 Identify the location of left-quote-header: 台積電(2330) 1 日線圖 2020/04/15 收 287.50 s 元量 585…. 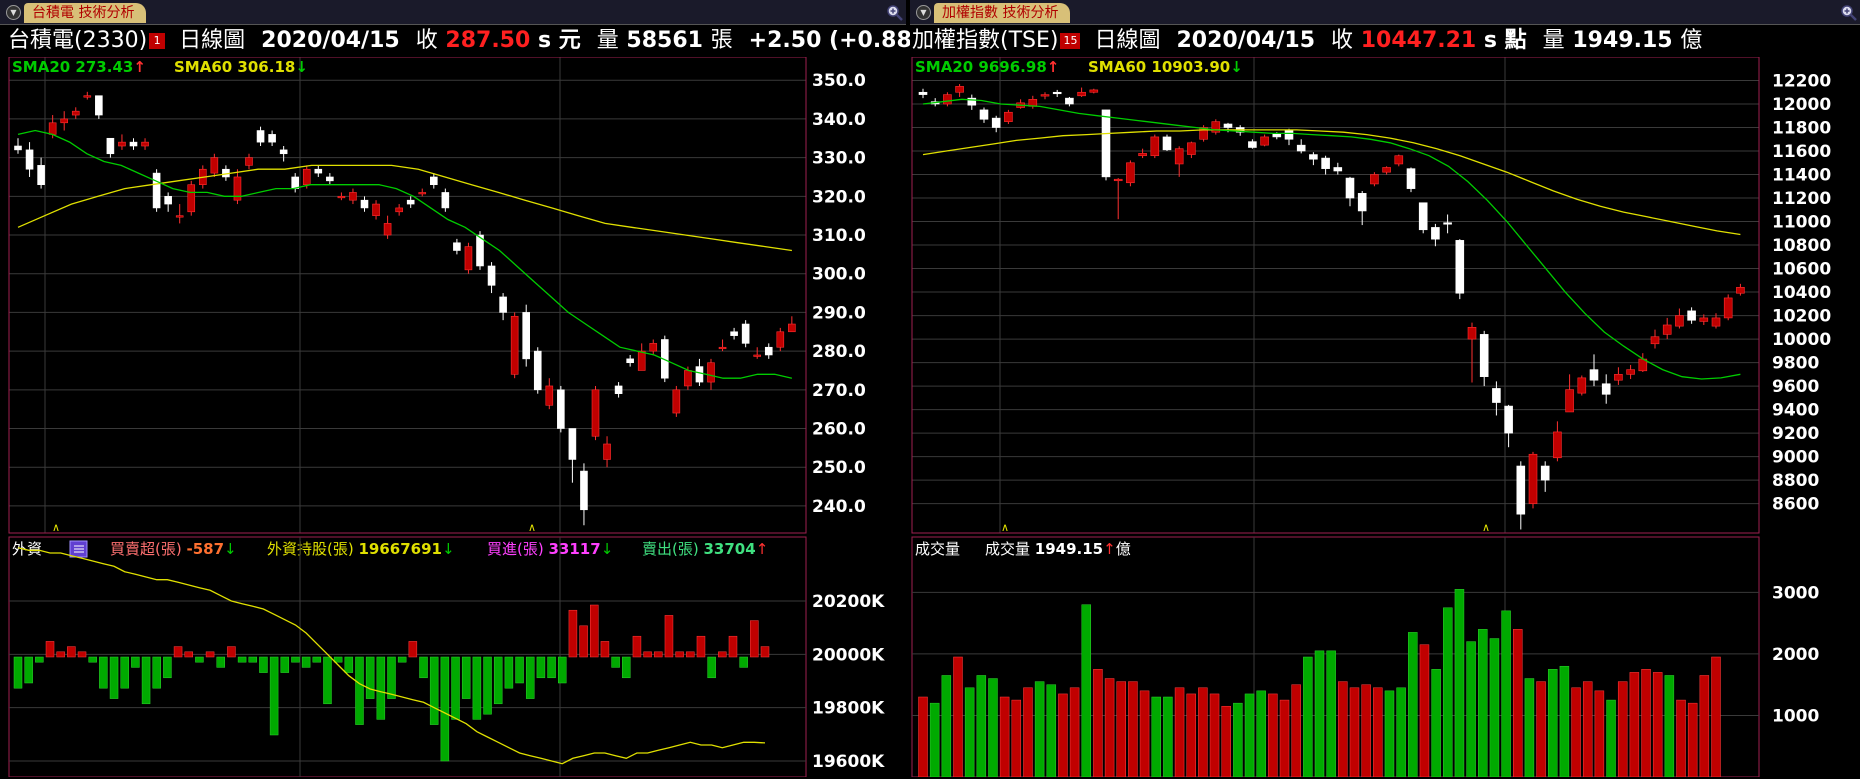
(476, 41).